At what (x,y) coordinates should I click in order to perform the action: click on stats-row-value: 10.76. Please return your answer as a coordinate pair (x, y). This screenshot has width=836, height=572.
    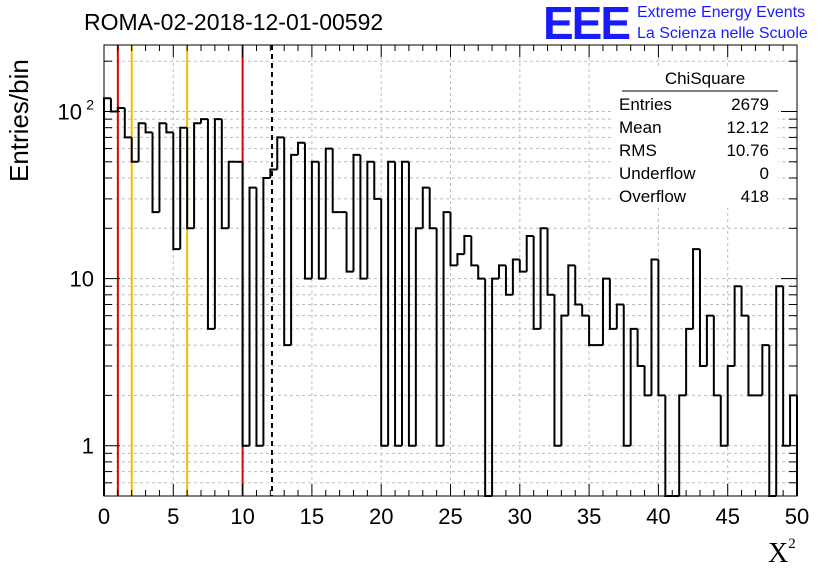
    Looking at the image, I should click on (747, 150).